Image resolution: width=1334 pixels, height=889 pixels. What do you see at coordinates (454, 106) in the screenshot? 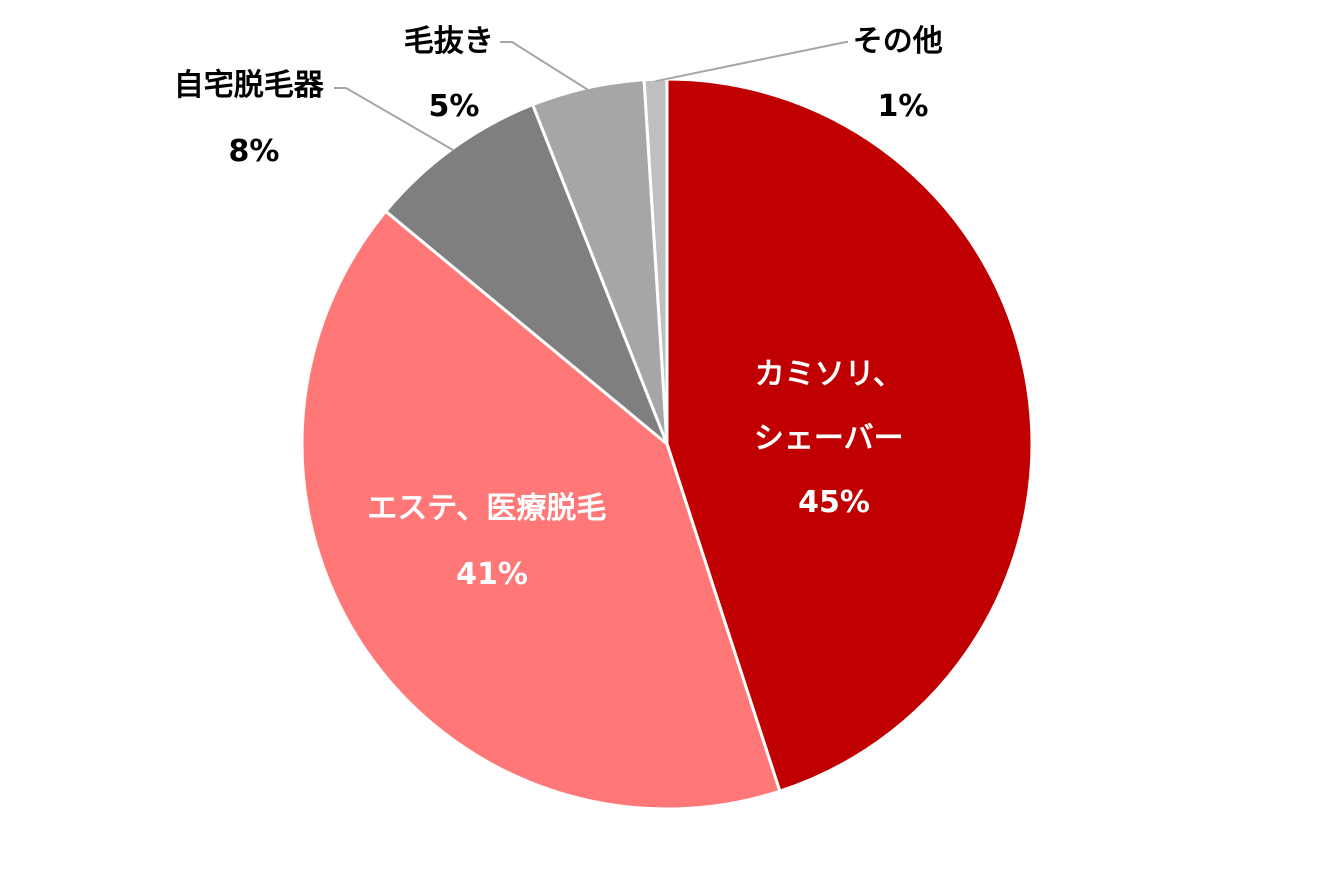
I see `slice-value-tweezers: 5%` at bounding box center [454, 106].